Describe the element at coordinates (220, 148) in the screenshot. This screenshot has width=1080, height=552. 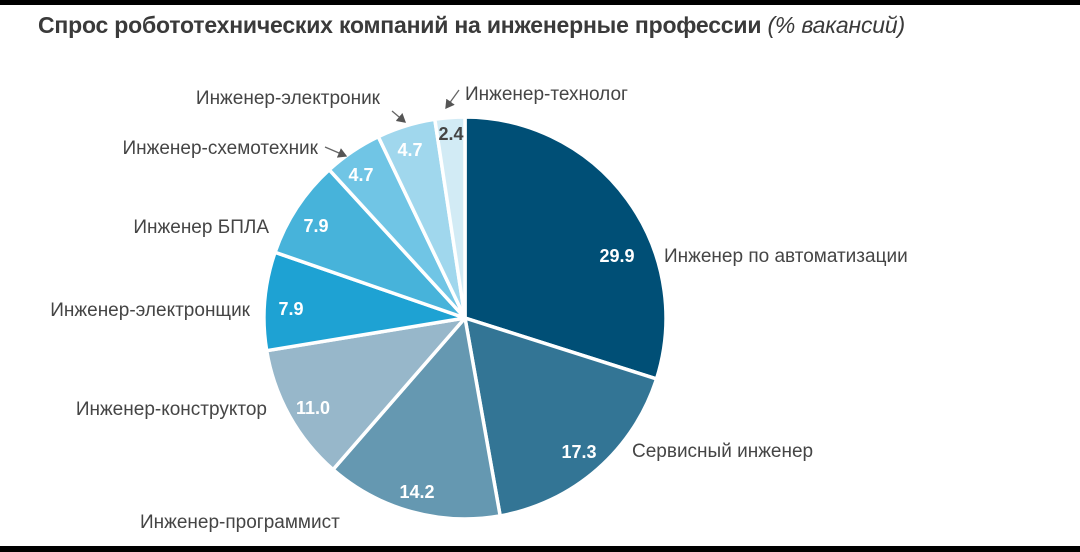
I see `category-label: Инженер-схемотехник` at that location.